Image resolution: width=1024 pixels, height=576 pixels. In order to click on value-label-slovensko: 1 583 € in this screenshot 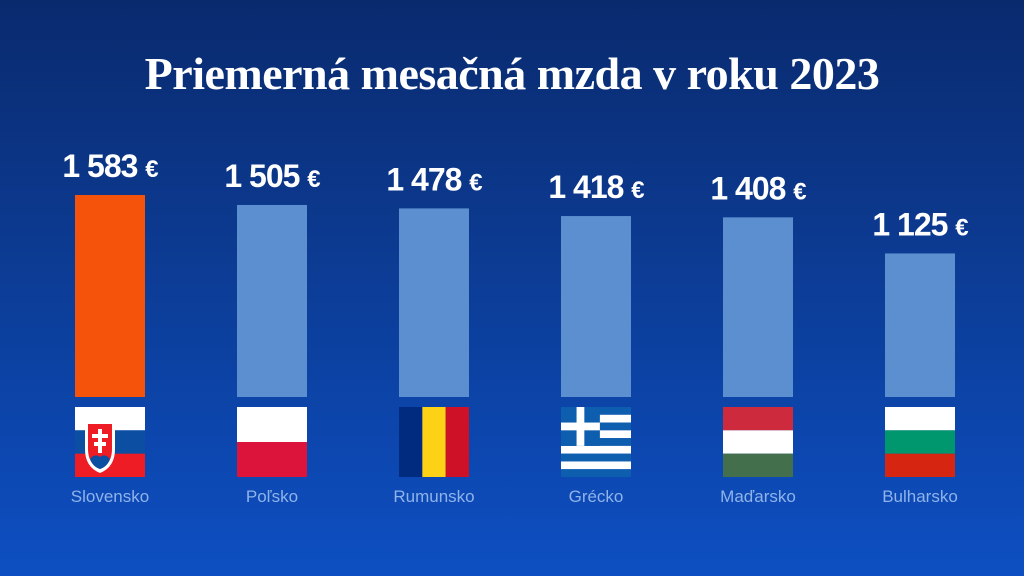, I will do `click(110, 166)`.